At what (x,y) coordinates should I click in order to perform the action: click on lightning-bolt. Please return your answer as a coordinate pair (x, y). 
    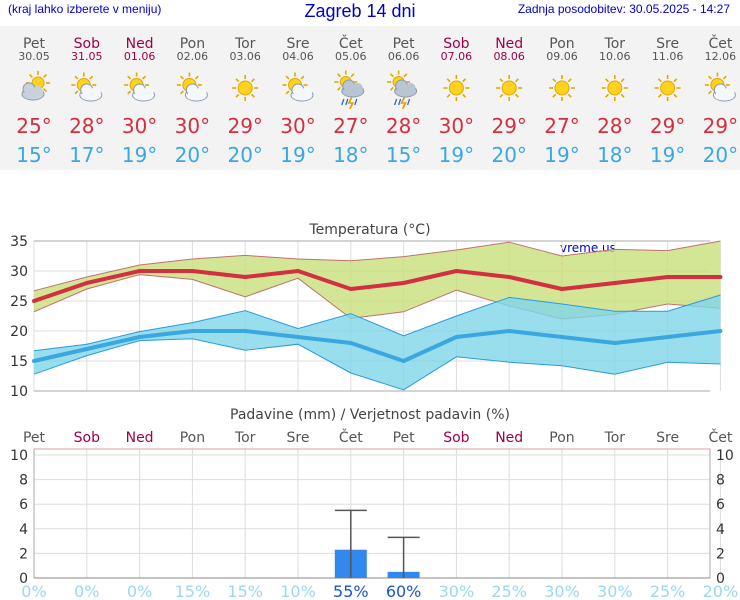
    Looking at the image, I should click on (351, 103).